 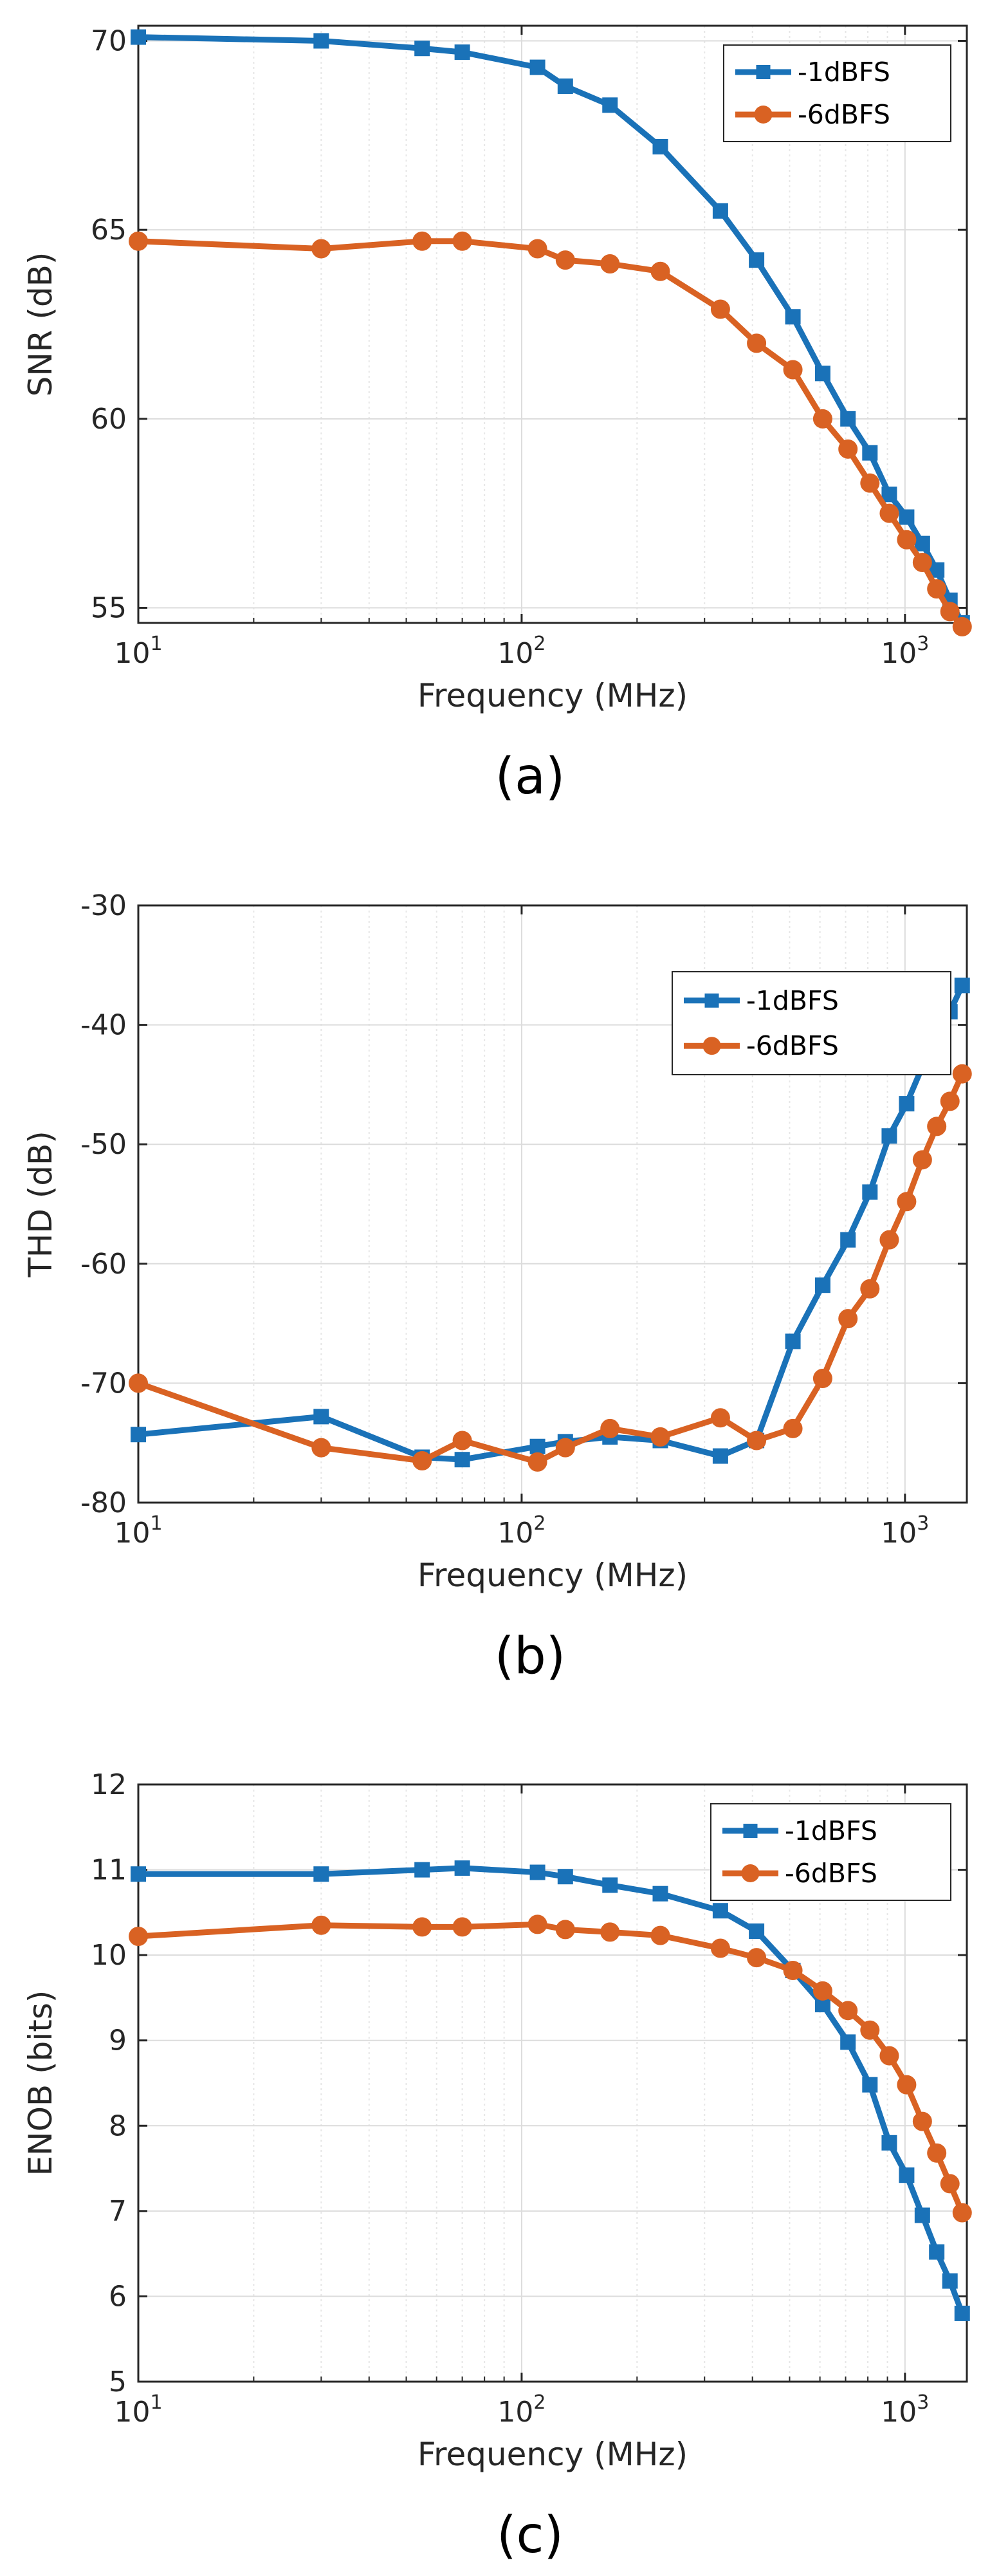 I want to click on y-axis-label: SNR (dB), so click(x=40, y=324).